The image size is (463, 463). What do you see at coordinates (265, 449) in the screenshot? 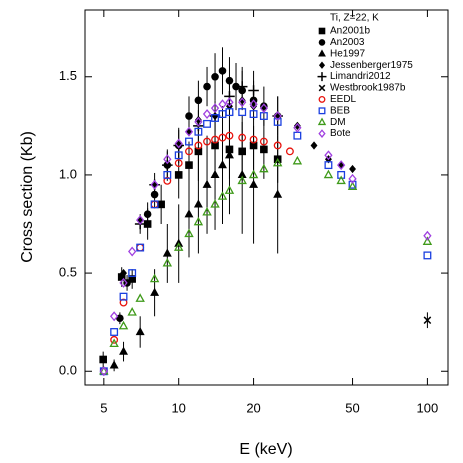
I see `x-axis-label: E (keV)` at bounding box center [265, 449].